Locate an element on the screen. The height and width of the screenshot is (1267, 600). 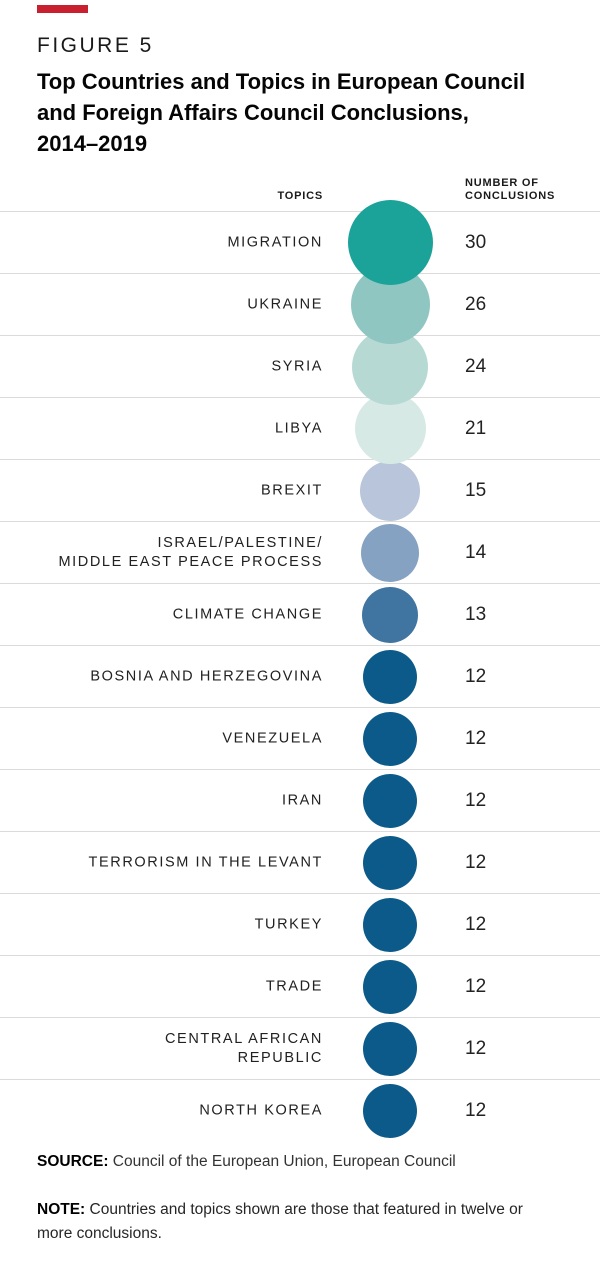
topic-label: VENEZUELA is located at coordinates (272, 738).